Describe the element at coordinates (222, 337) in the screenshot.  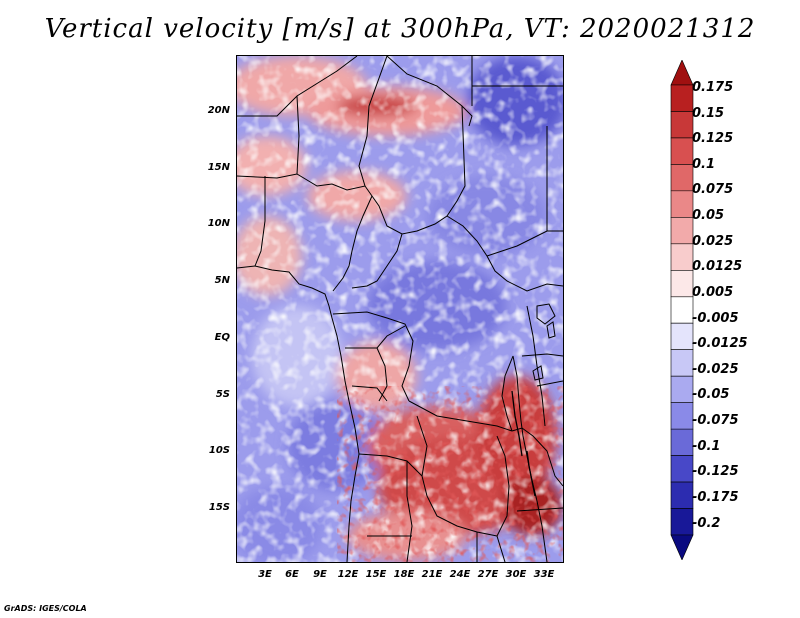
I see `lat-label-eq: EQ` at that location.